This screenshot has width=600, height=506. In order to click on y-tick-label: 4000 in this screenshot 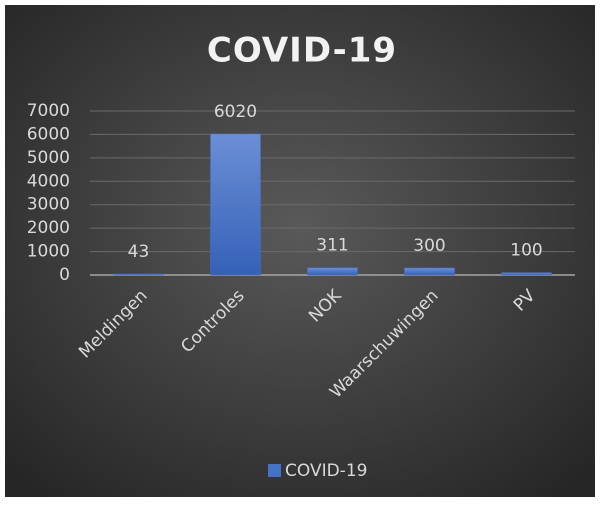, I will do `click(48, 181)`.